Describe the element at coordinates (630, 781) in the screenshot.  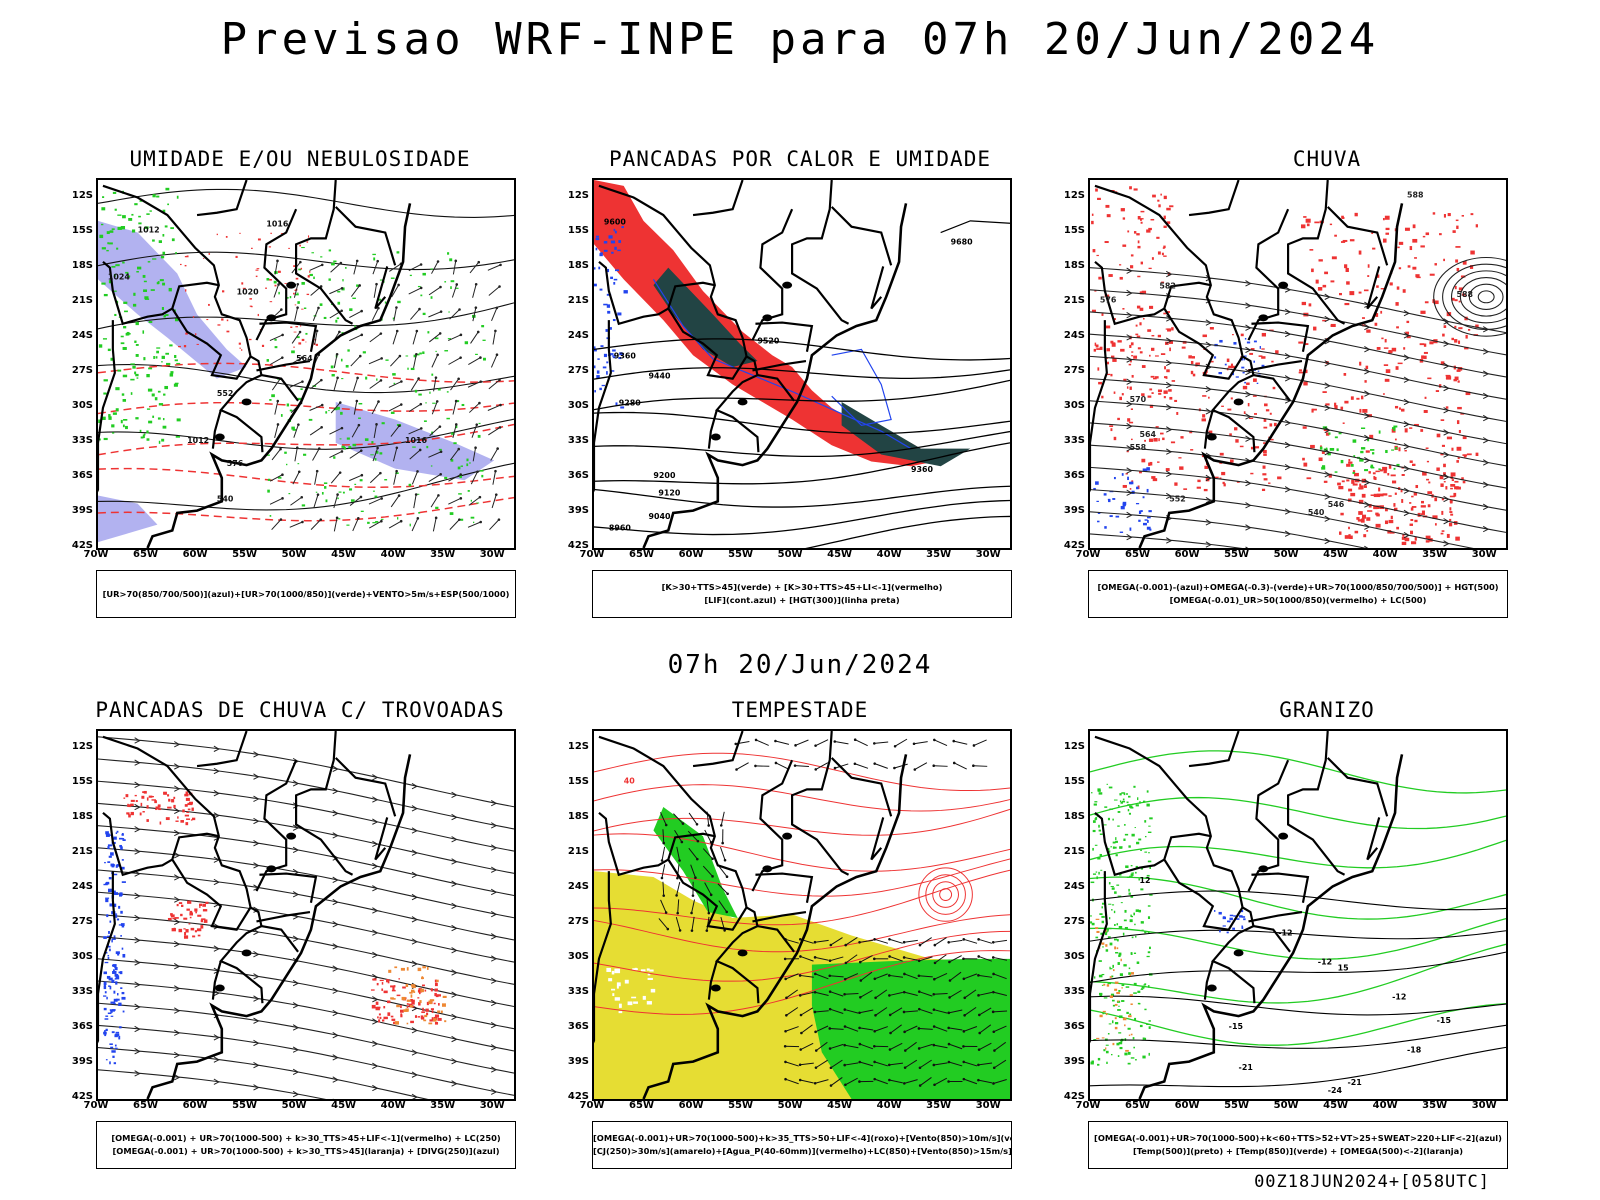
I see `contour-labels: 40` at that location.